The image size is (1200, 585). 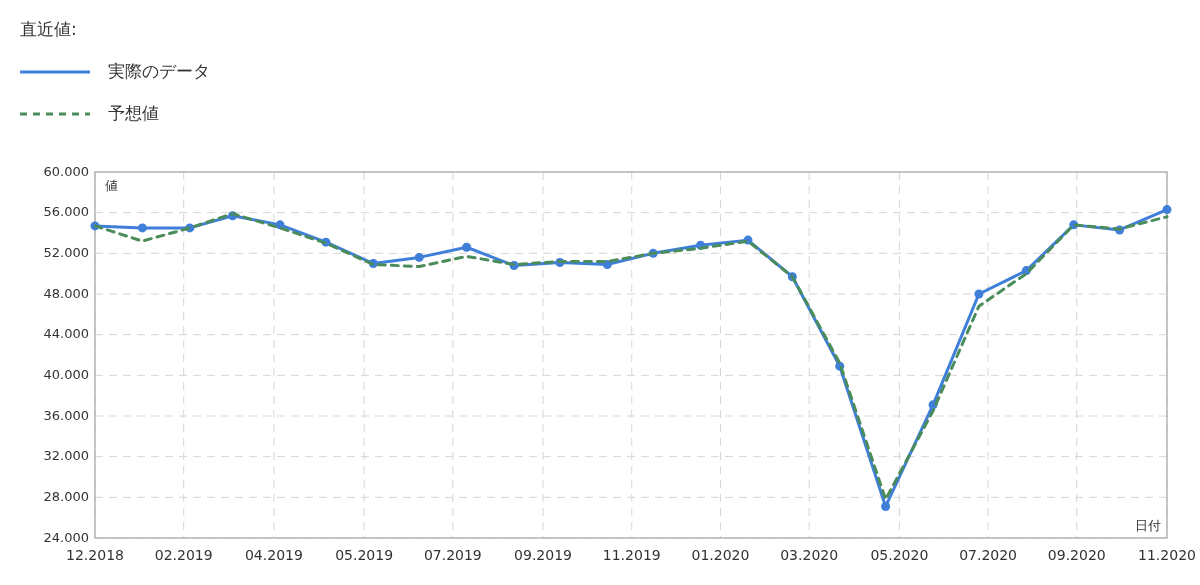 What do you see at coordinates (66, 252) in the screenshot?
I see `y-tick-label: 52.000` at bounding box center [66, 252].